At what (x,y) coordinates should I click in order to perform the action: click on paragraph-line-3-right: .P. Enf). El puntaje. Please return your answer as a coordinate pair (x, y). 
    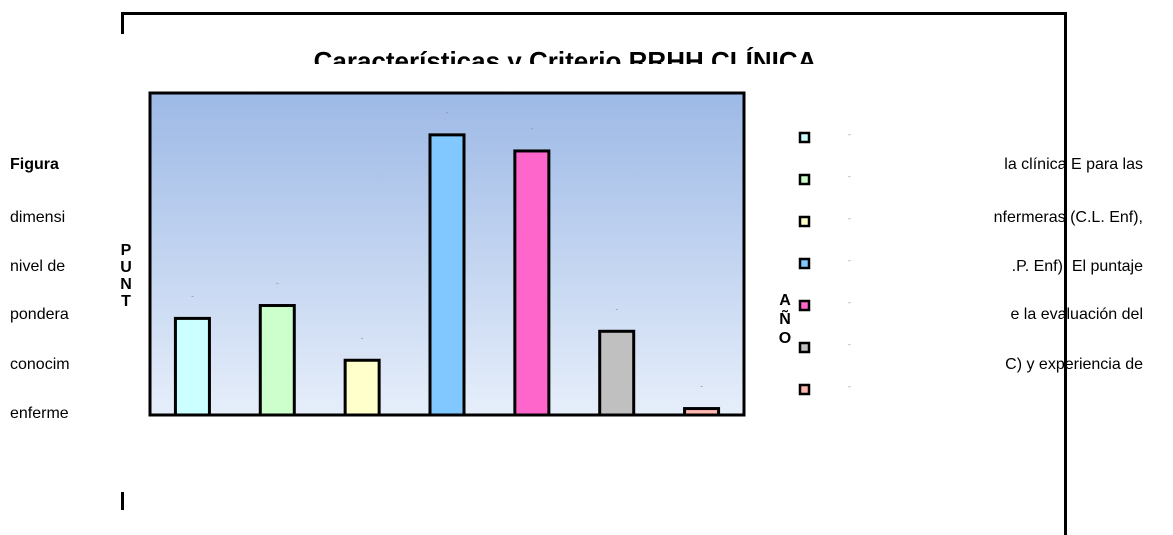
    Looking at the image, I should click on (1077, 266).